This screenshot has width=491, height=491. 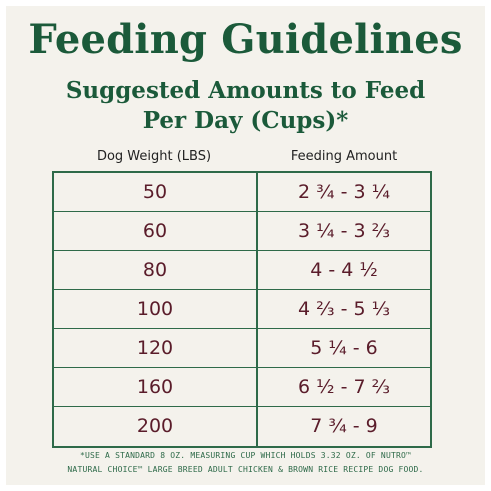 What do you see at coordinates (344, 270) in the screenshot?
I see `amount-cell: 4 - 4 ½` at bounding box center [344, 270].